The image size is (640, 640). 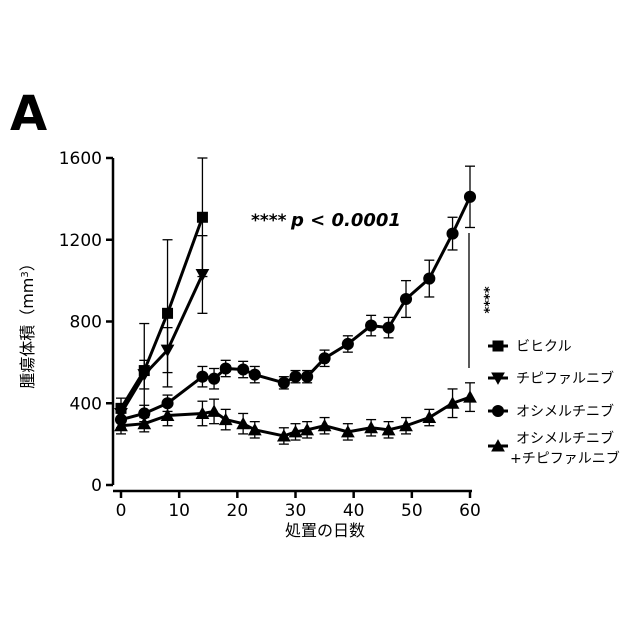 I want to click on side-significance-stars: ****, so click(x=483, y=299).